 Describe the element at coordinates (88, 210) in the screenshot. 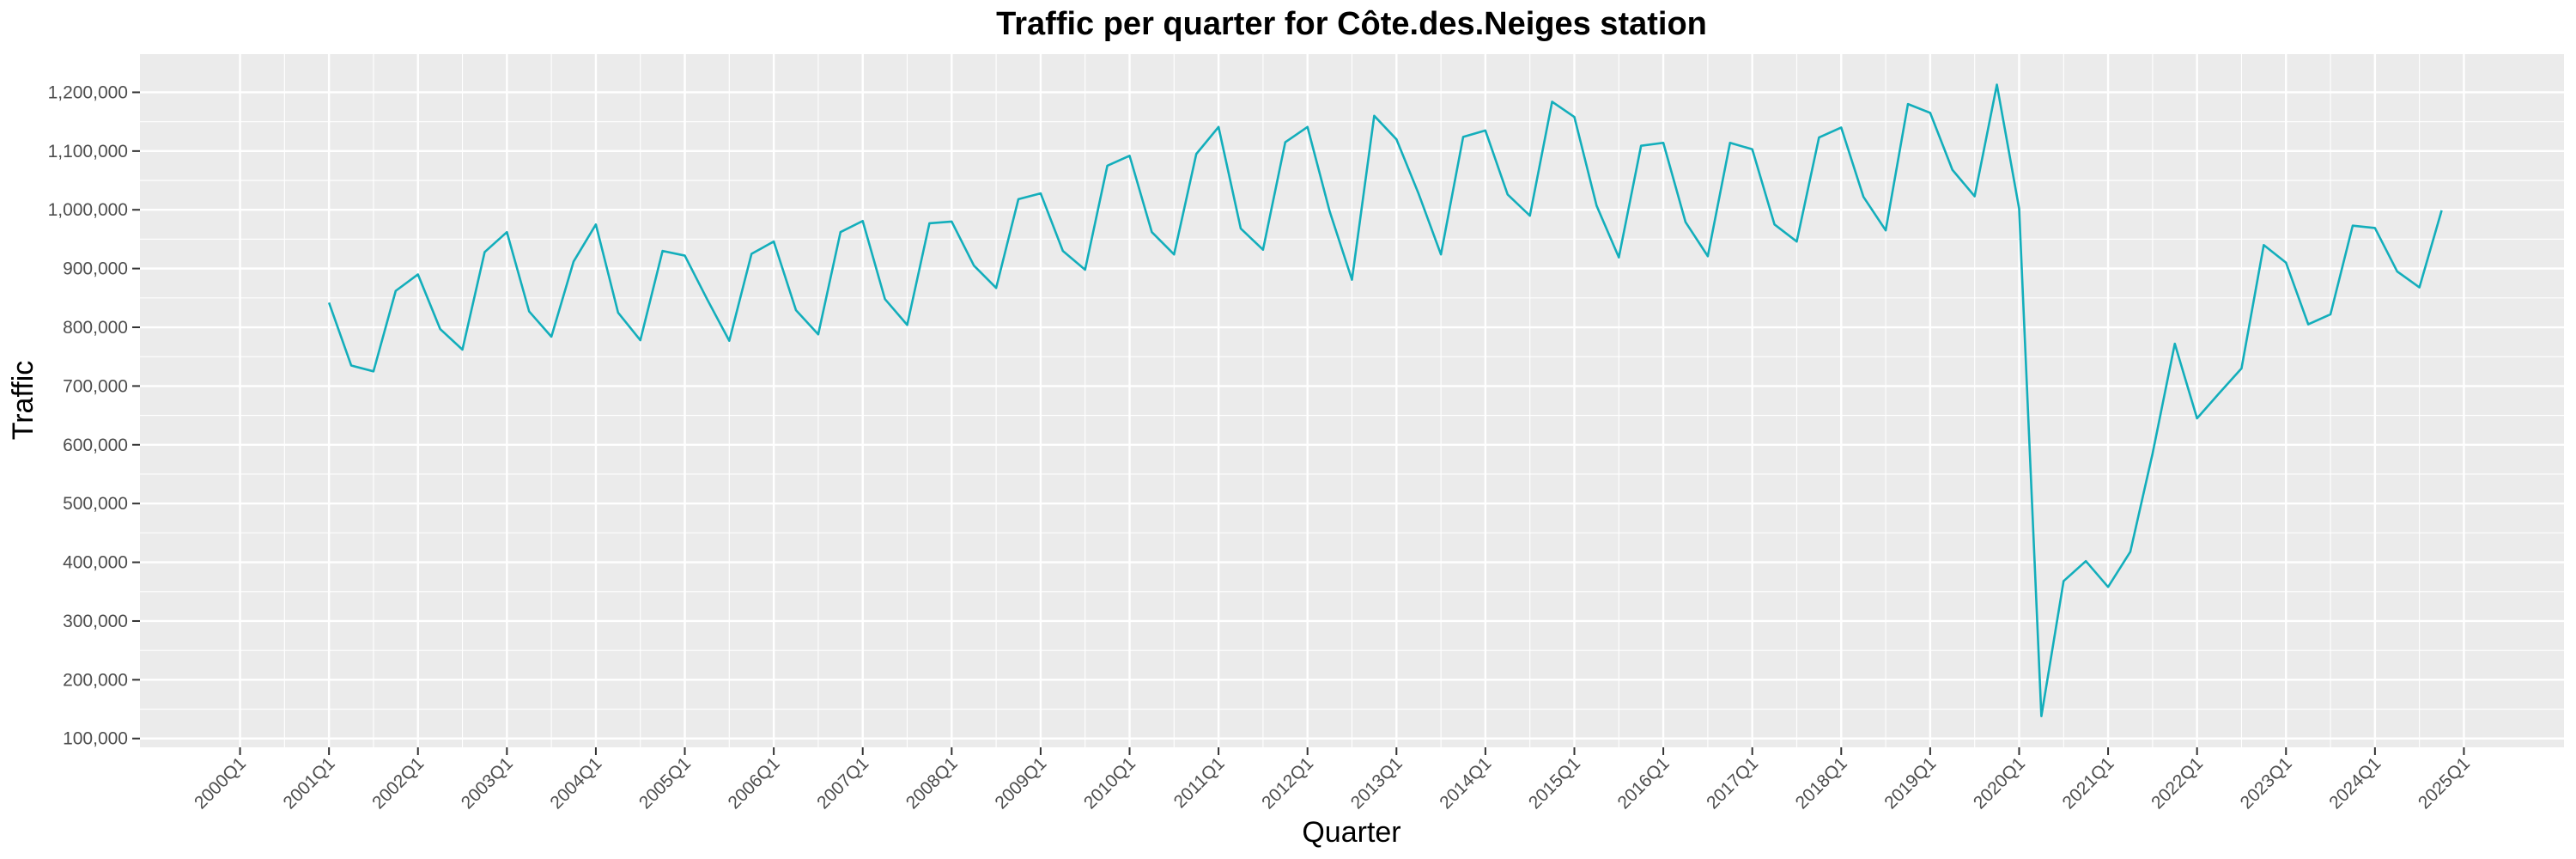

I see `y-tick-label: 1,000,000` at that location.